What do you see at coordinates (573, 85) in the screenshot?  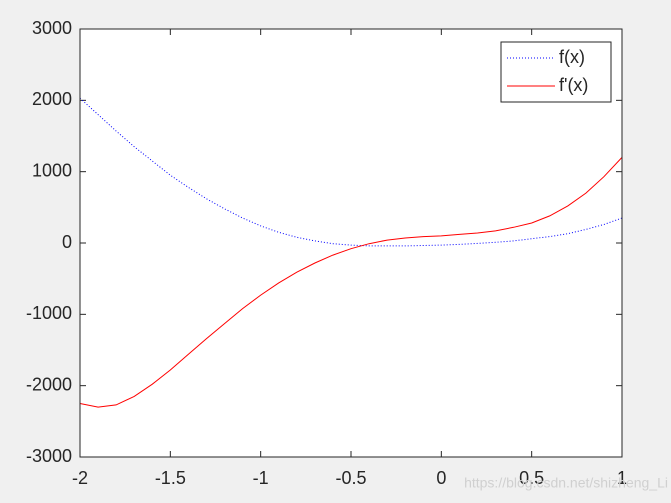 I see `legend-label: f'(x)` at bounding box center [573, 85].